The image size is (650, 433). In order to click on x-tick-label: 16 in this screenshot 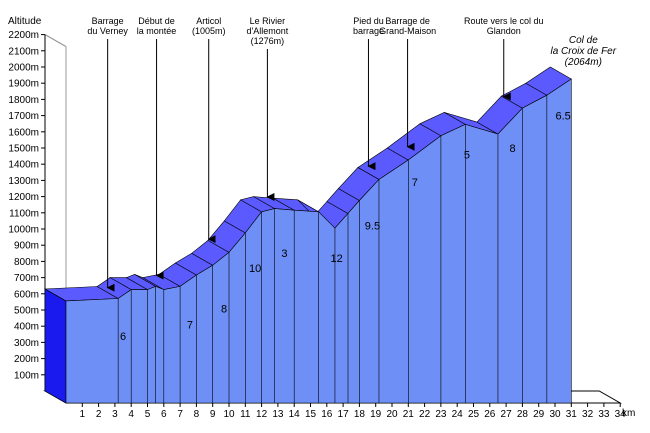, I will do `click(327, 414)`.